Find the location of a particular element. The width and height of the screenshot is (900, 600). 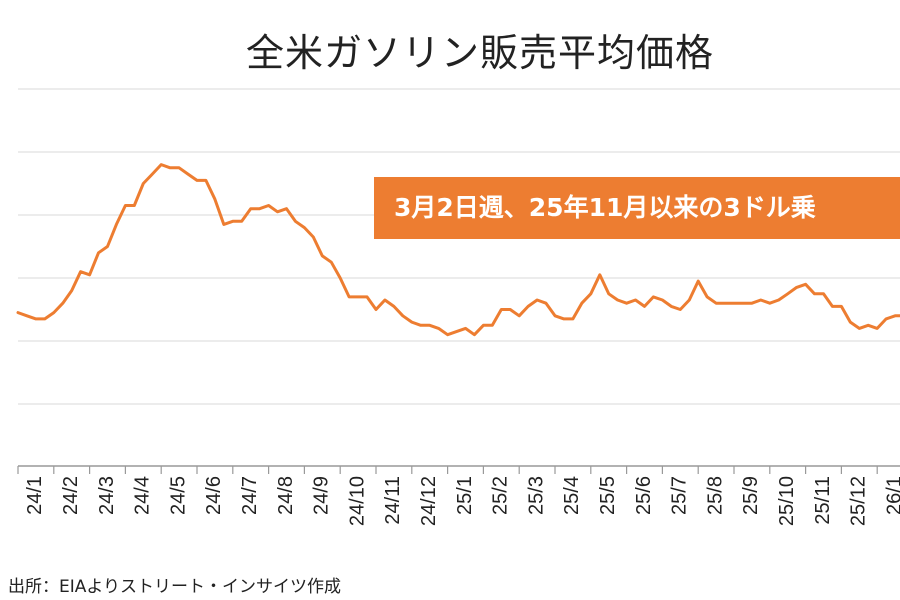

x-ticks is located at coordinates (447, 470).